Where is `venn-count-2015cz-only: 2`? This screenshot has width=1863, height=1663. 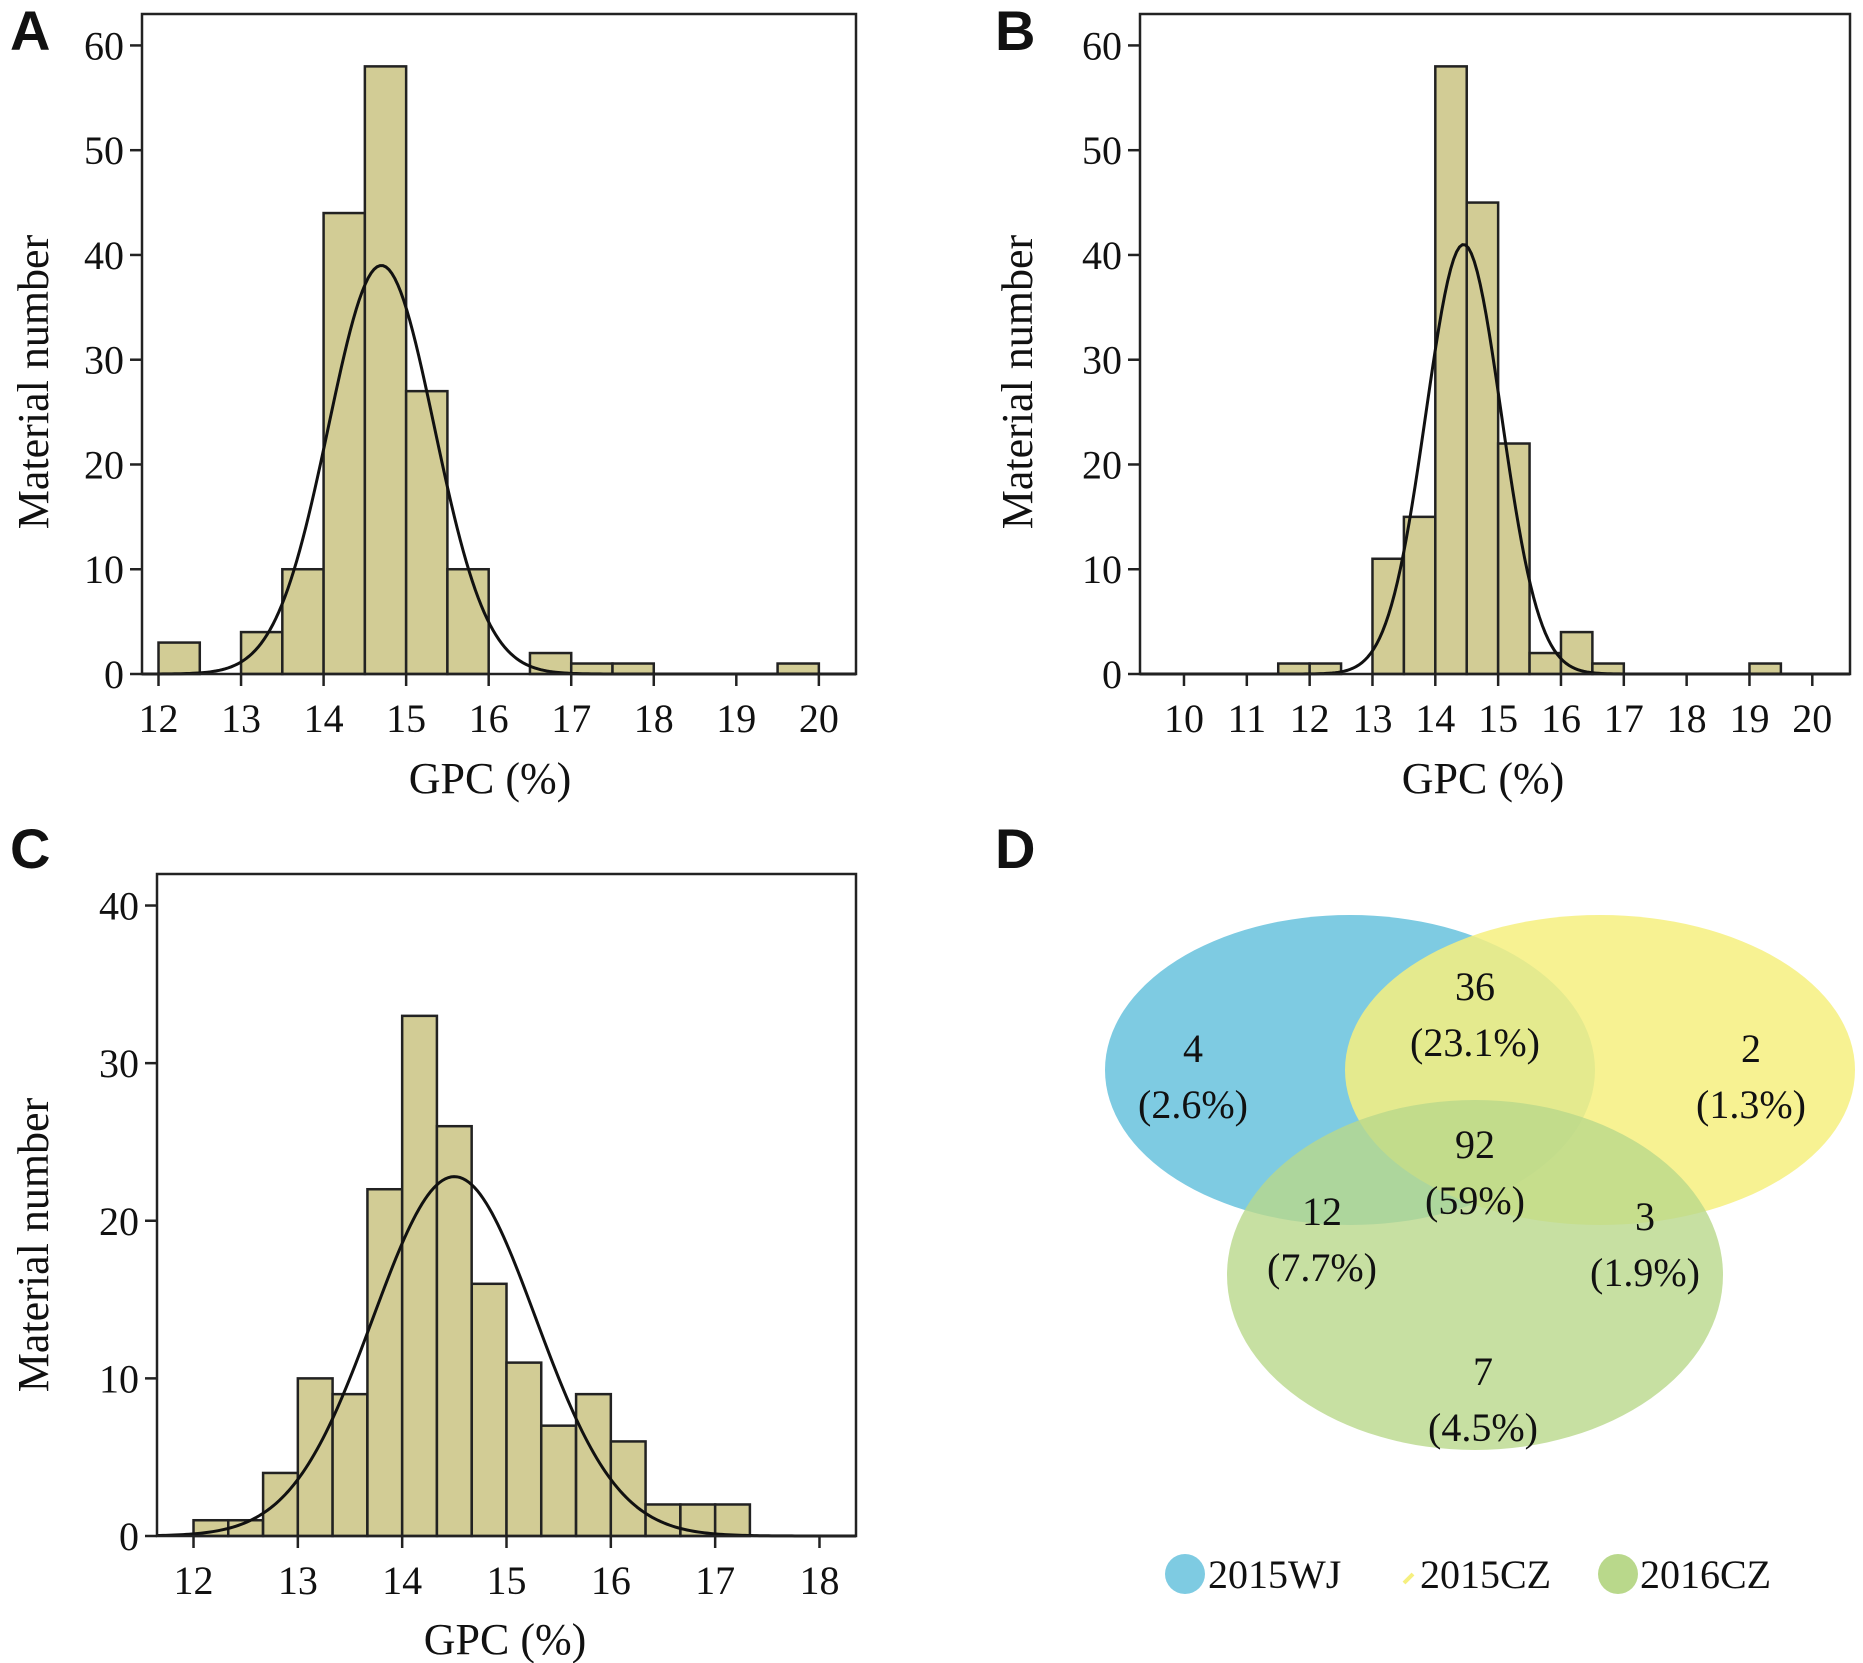 venn-count-2015cz-only: 2 is located at coordinates (1751, 1048).